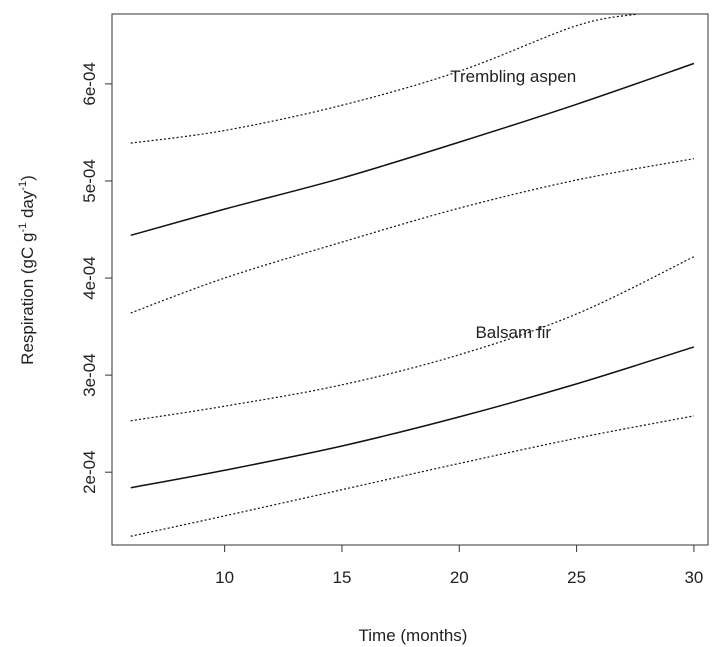 Image resolution: width=715 pixels, height=647 pixels. What do you see at coordinates (459, 565) in the screenshot?
I see `x-axis: 10 15 20 25 30` at bounding box center [459, 565].